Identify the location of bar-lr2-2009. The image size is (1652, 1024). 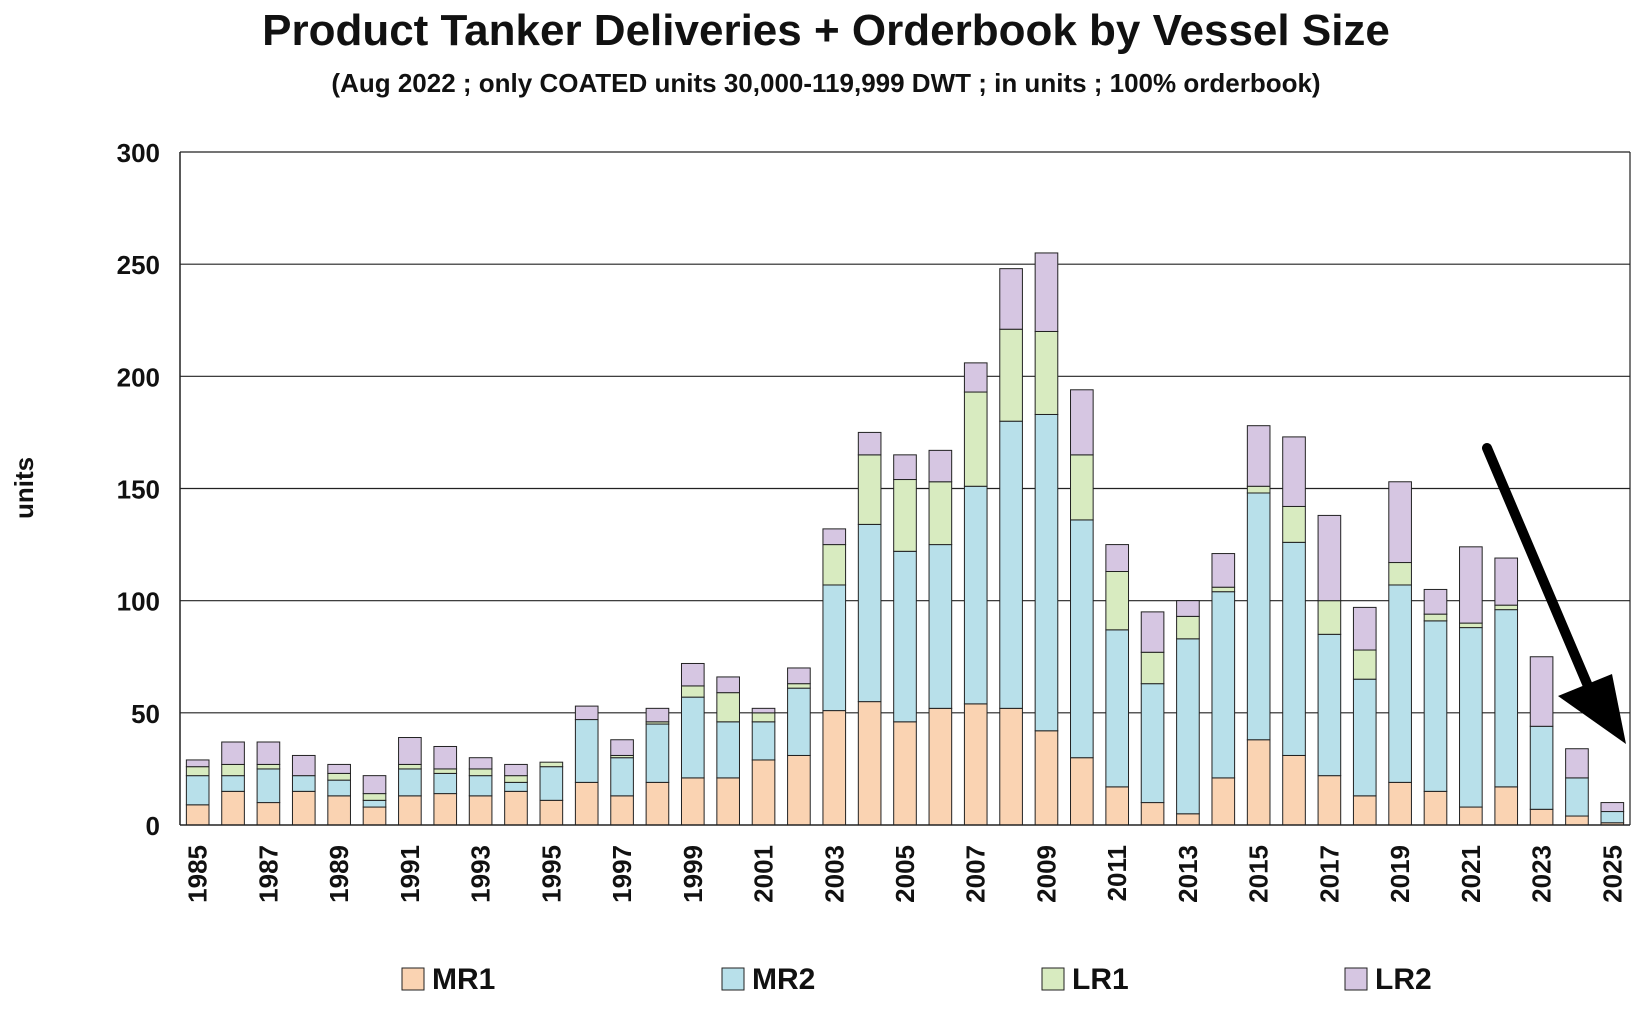
(1046, 292).